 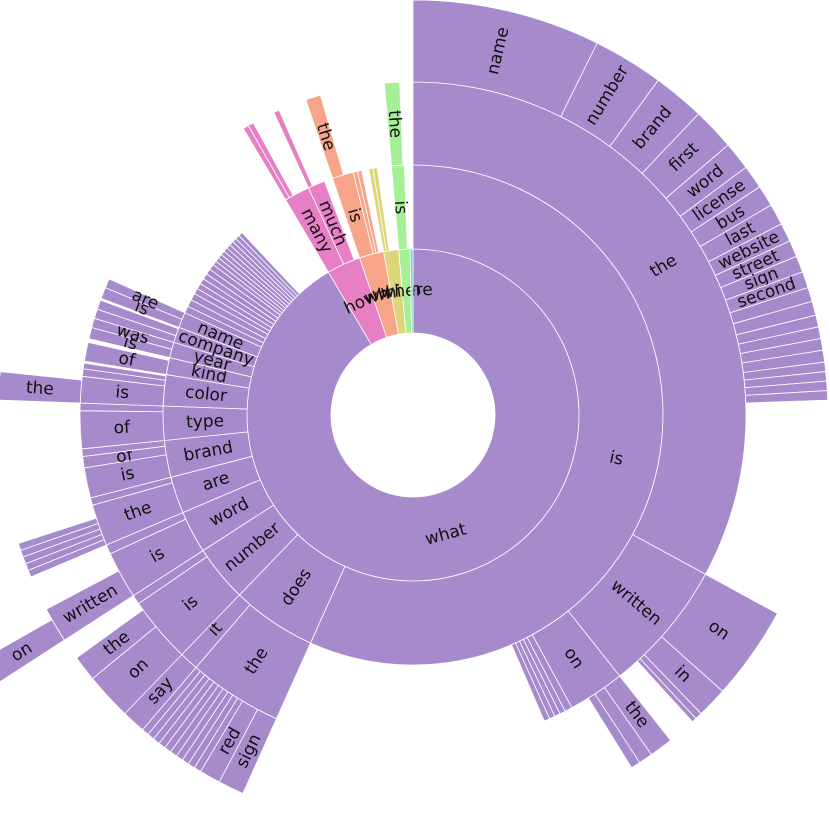 What do you see at coordinates (122, 428) in the screenshot?
I see `label-what0-type6-of: of` at bounding box center [122, 428].